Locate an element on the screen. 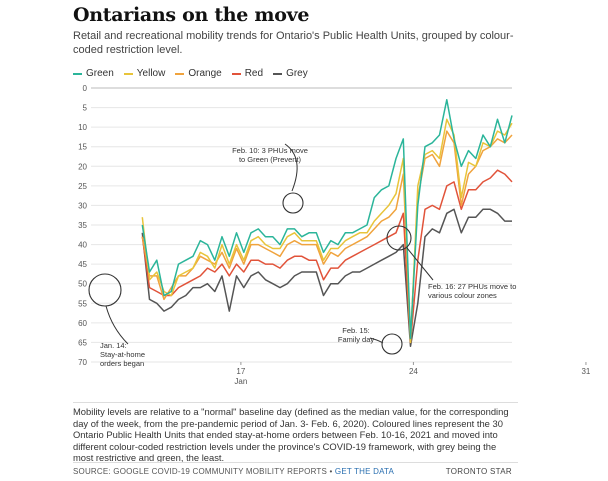  footnote-divider is located at coordinates (295, 402).